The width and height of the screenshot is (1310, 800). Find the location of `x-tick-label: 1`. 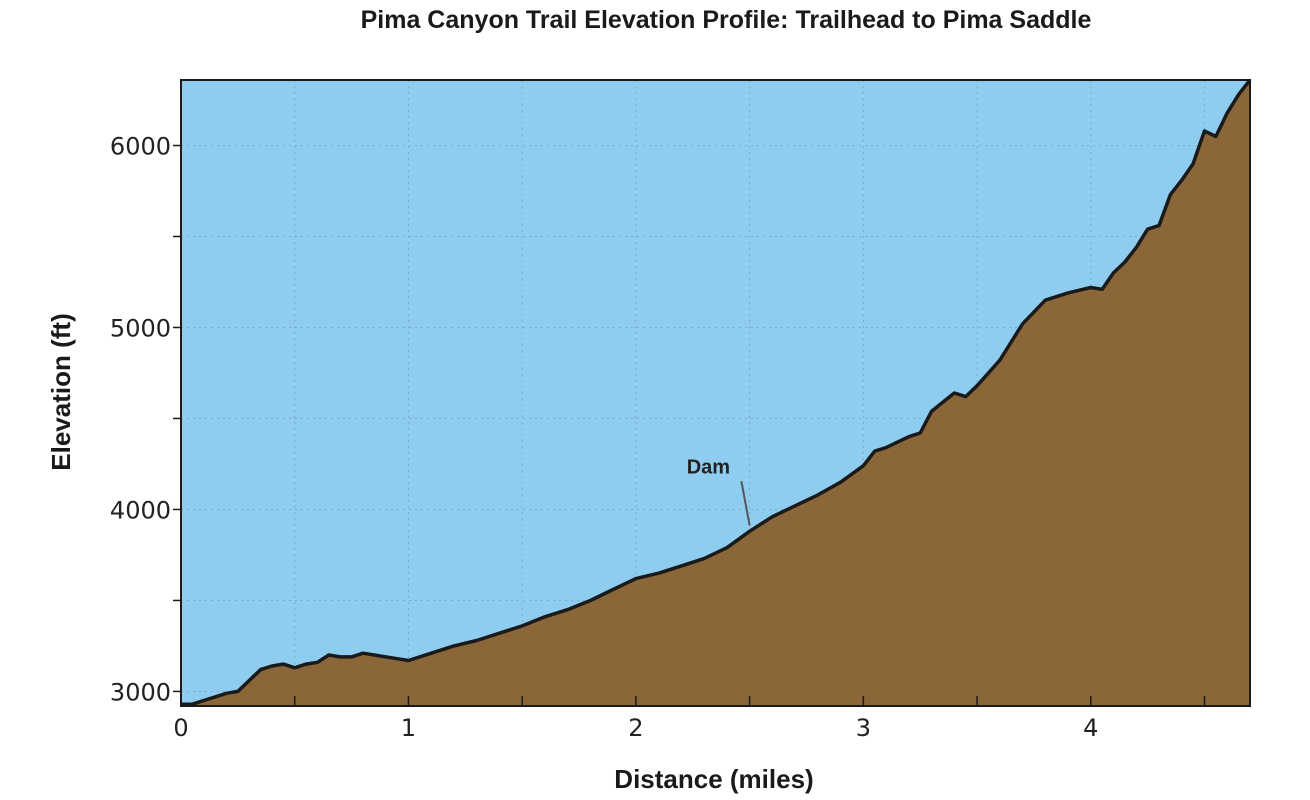

x-tick-label: 1 is located at coordinates (408, 728).